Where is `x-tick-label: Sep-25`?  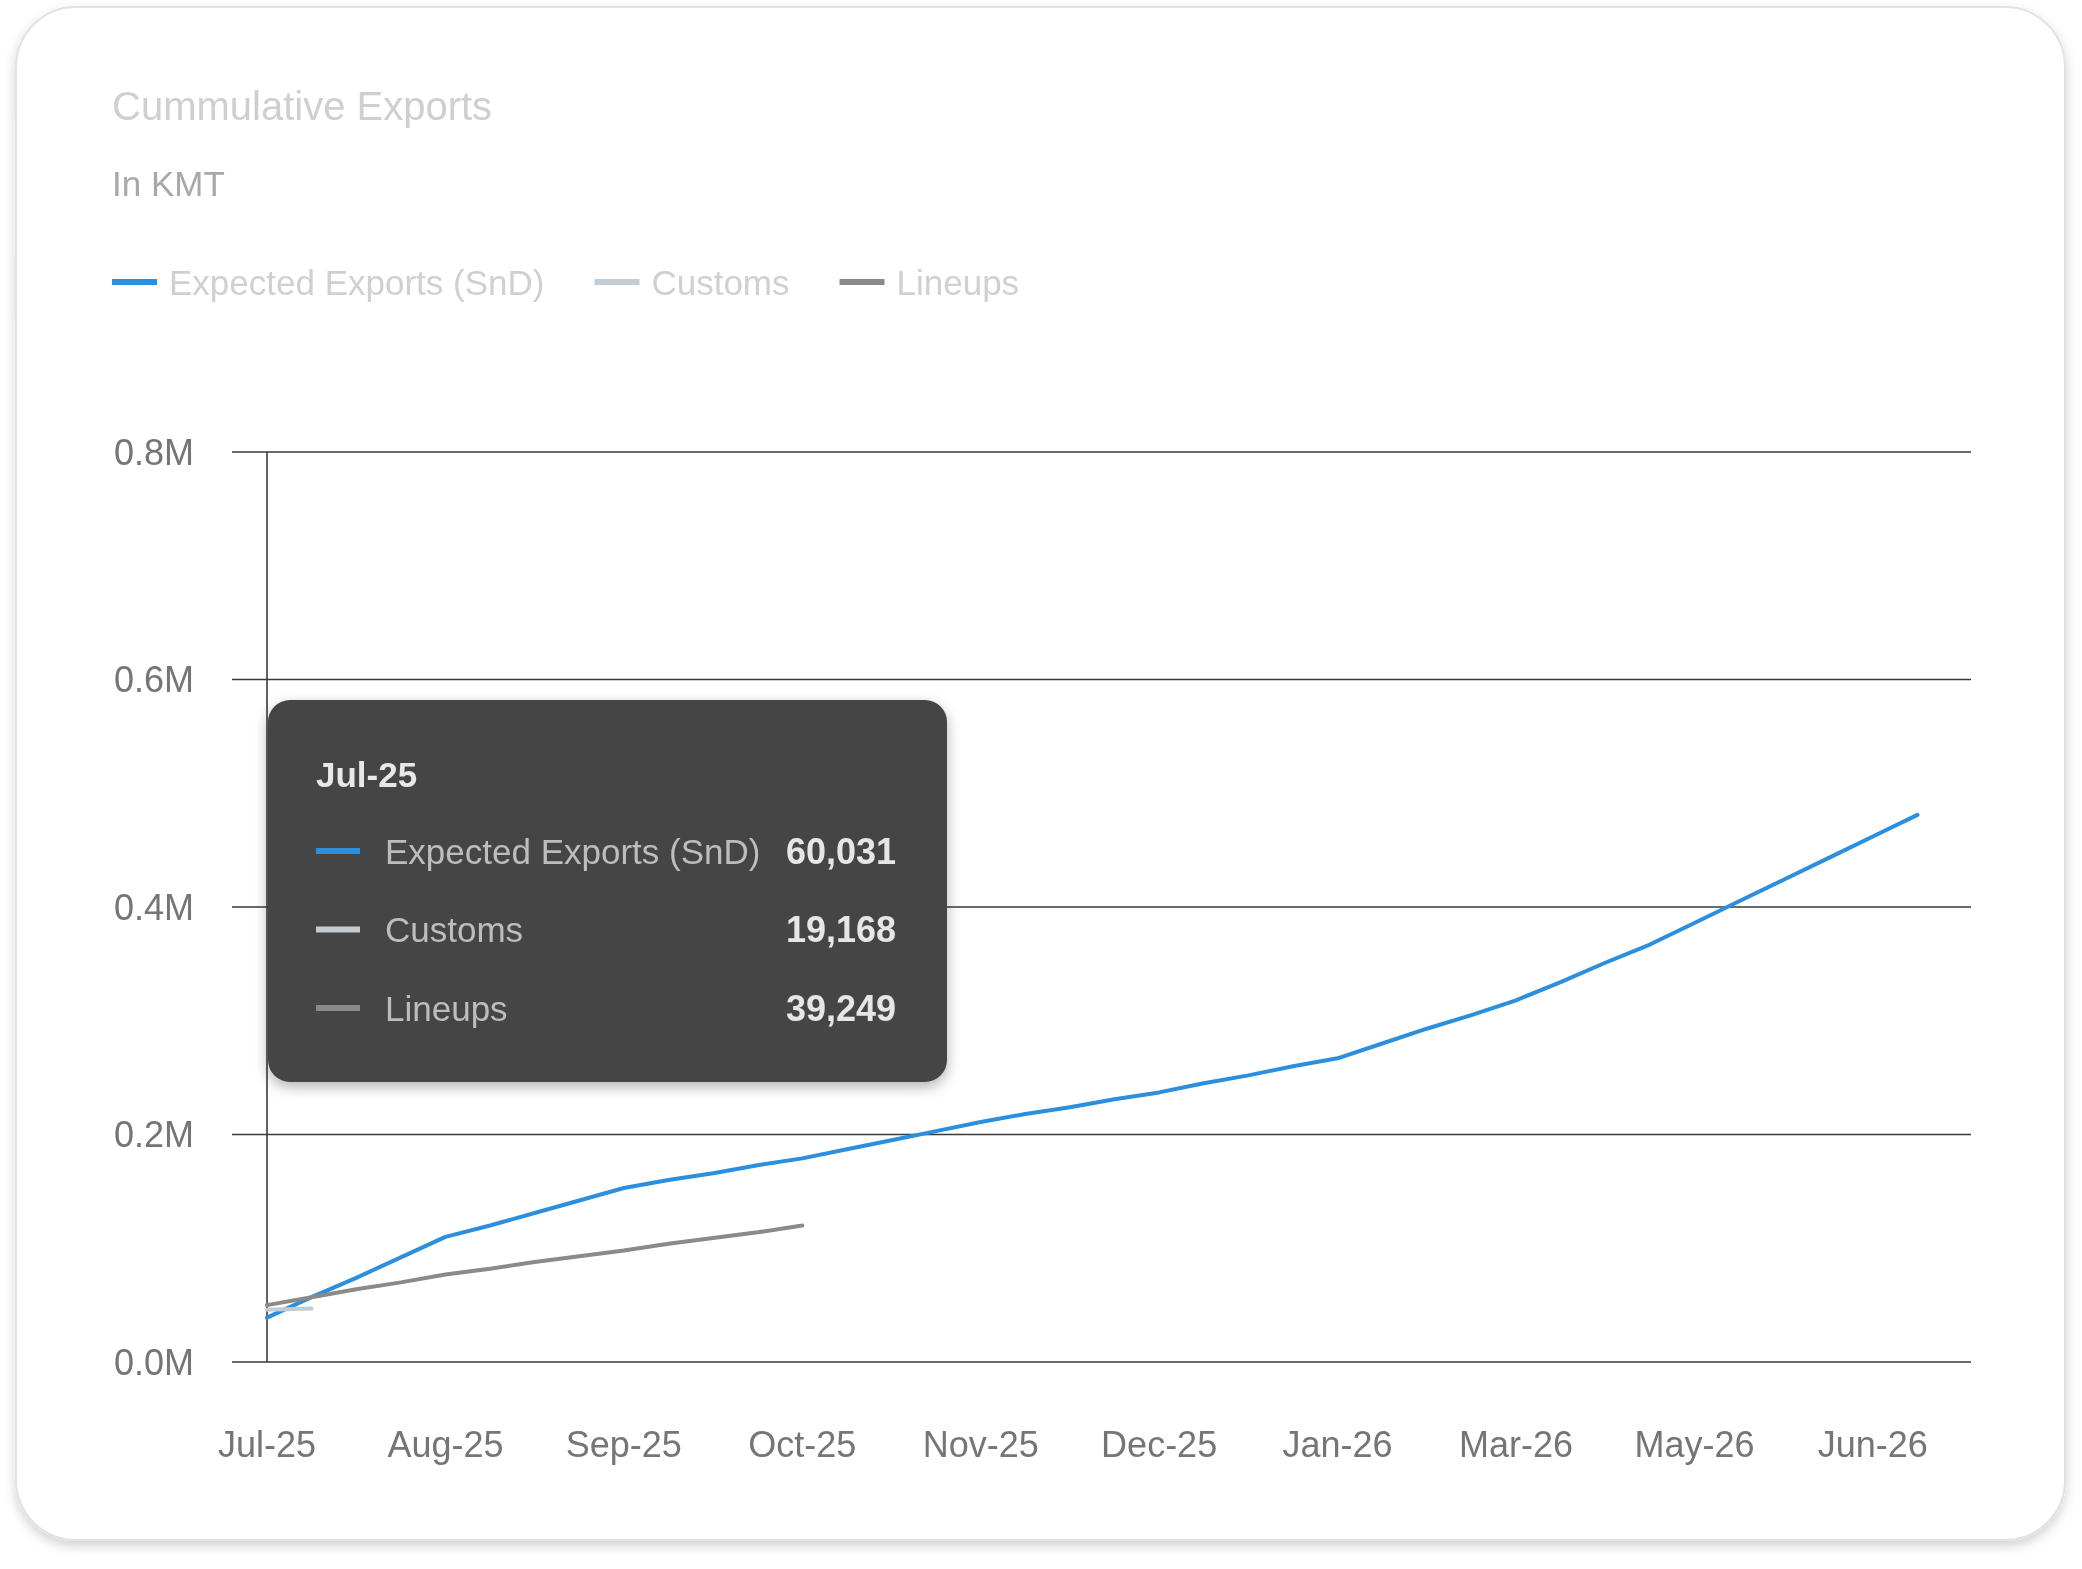 x-tick-label: Sep-25 is located at coordinates (623, 1444).